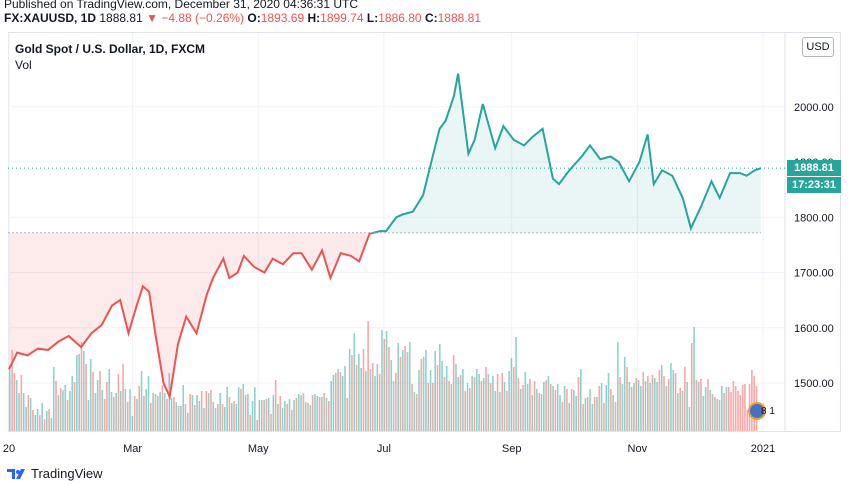 The height and width of the screenshot is (485, 852). What do you see at coordinates (818, 47) in the screenshot?
I see `currency-button: USD` at bounding box center [818, 47].